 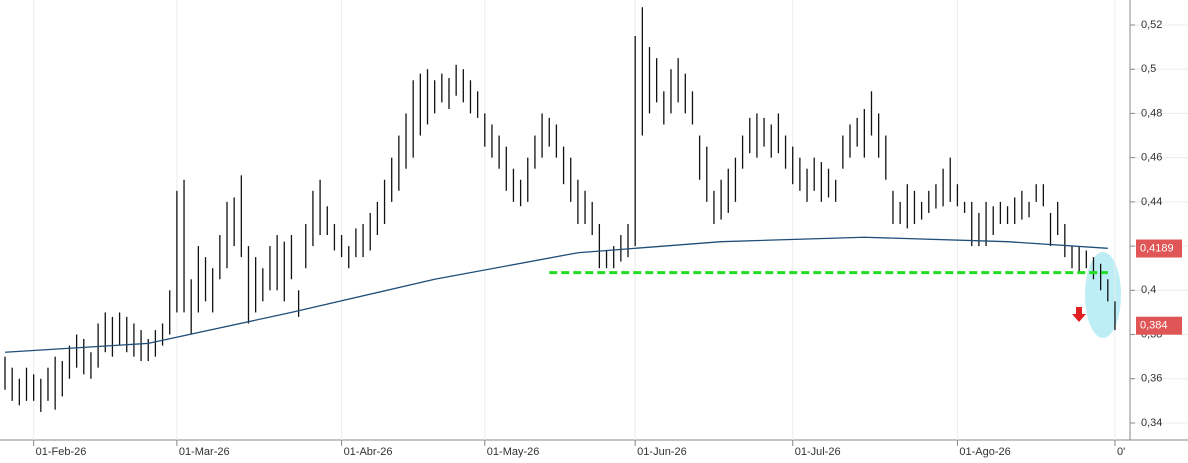 What do you see at coordinates (1079, 314) in the screenshot?
I see `down-arrow` at bounding box center [1079, 314].